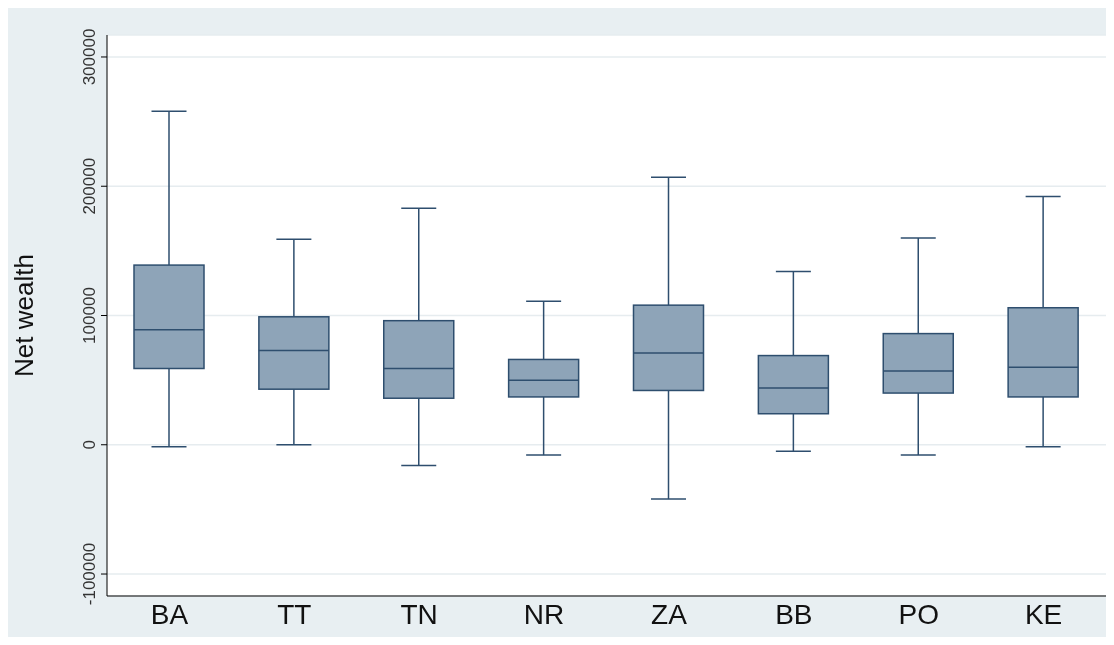 This screenshot has width=1114, height=645. Describe the element at coordinates (89, 186) in the screenshot. I see `y-tick-label: 200000` at that location.